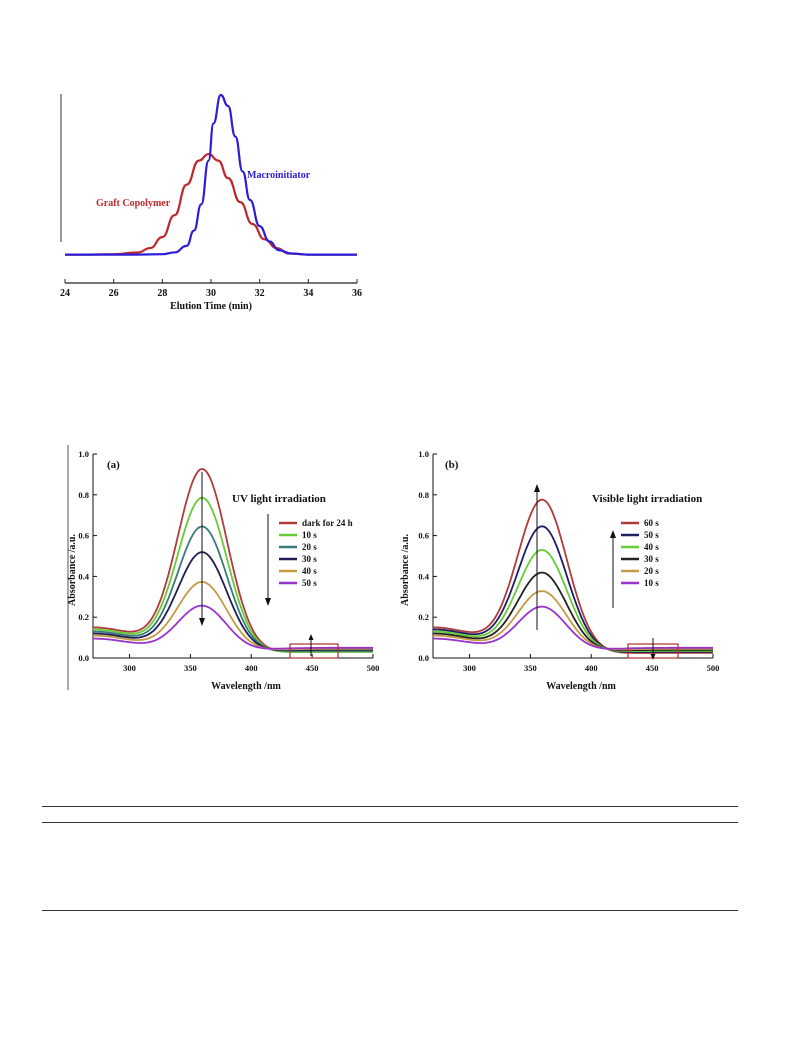 This screenshot has height=1057, width=793. What do you see at coordinates (316, 553) in the screenshot?
I see `panel-a-legend: dark for 24 h 10 s 20 s 30 s 40 s 50 s` at bounding box center [316, 553].